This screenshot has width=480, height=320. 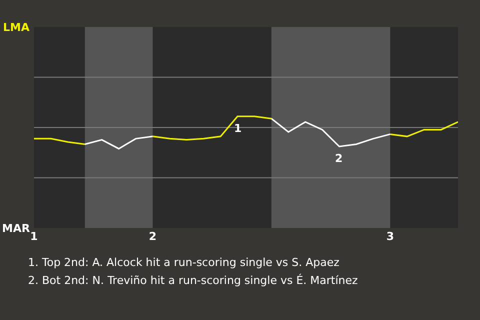 I want to click on text: MAR, so click(x=16, y=228).